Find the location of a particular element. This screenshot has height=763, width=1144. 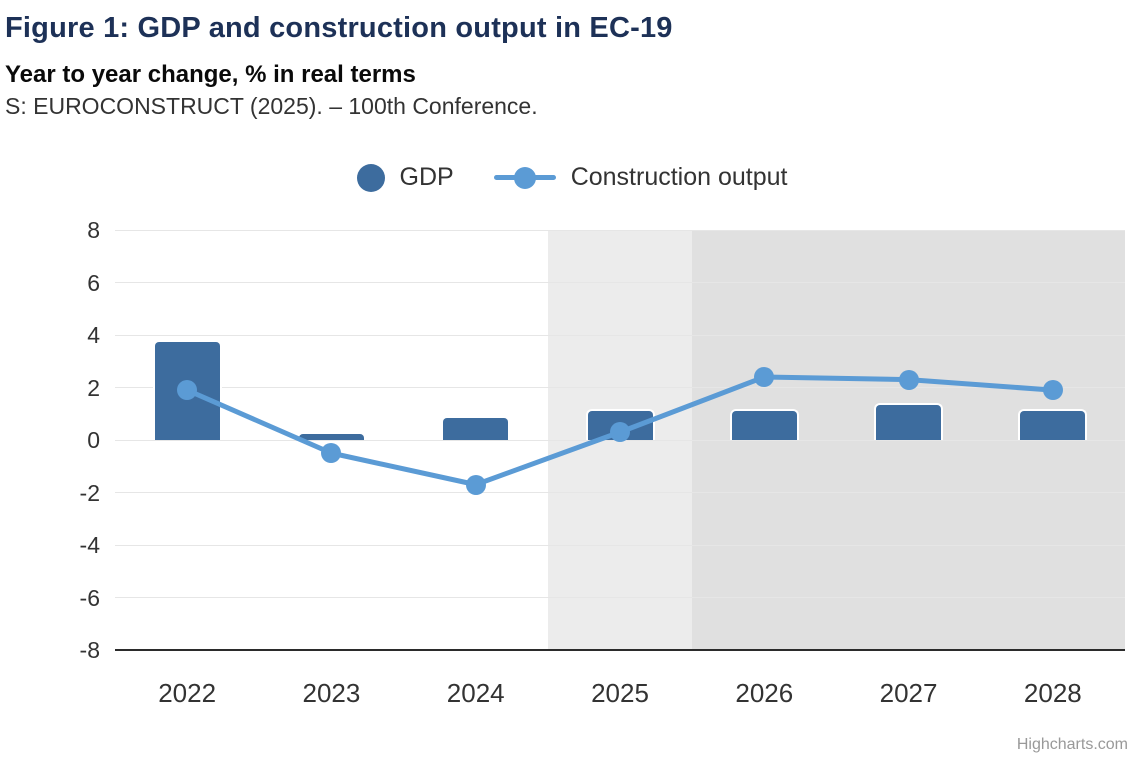

construction-point-2028 is located at coordinates (1052, 390).